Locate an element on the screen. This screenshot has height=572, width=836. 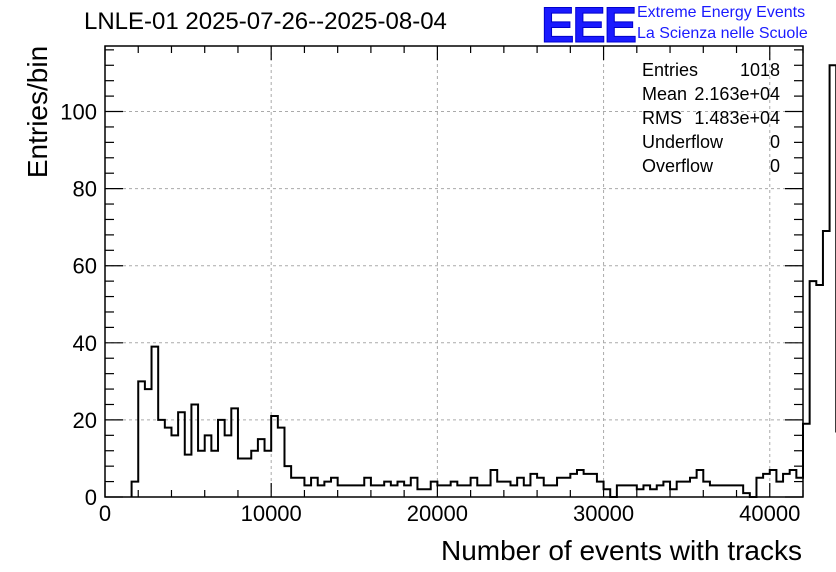
stat-row-underflow: Underflow 0 is located at coordinates (711, 142).